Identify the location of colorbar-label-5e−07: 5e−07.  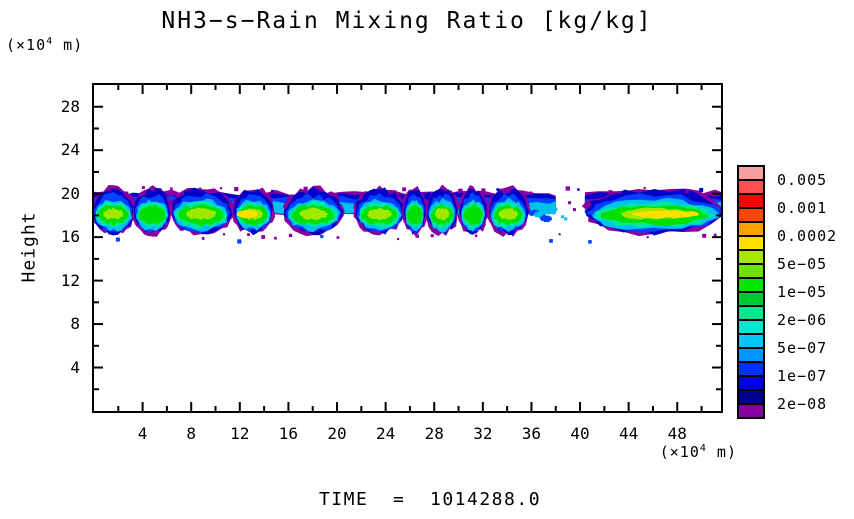
(802, 348).